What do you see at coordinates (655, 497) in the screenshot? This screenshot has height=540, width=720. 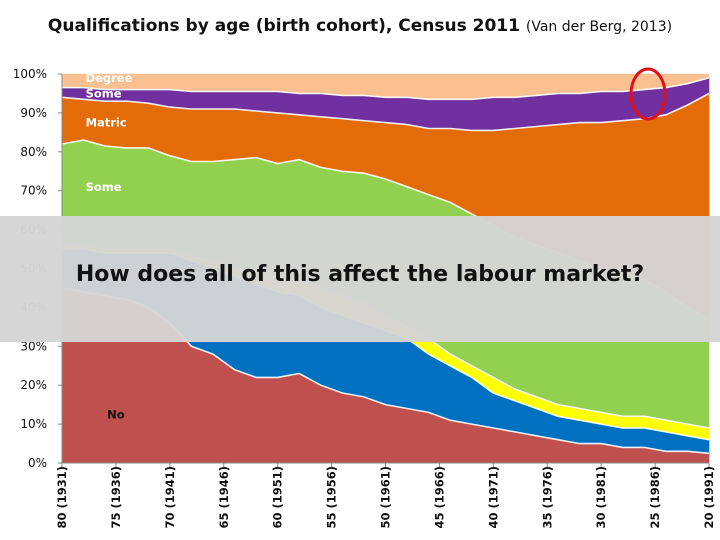 I see `x-tick-label: 25 (1986)` at bounding box center [655, 497].